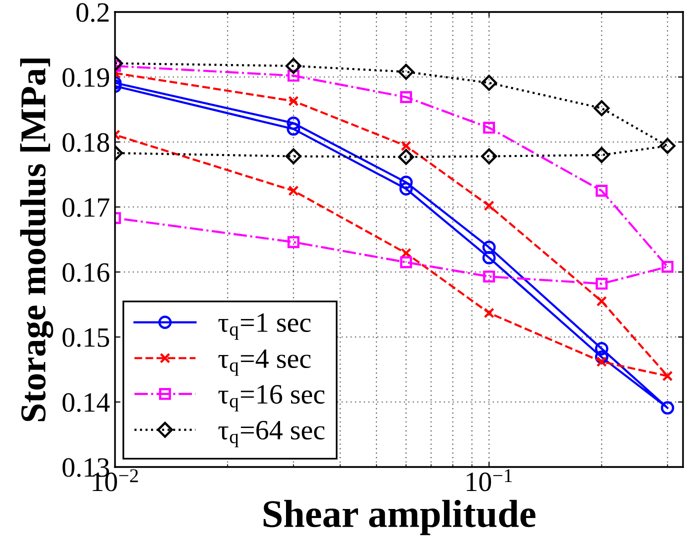 Image resolution: width=691 pixels, height=545 pixels. I want to click on y-tick-label: 0.2, so click(92, 12).